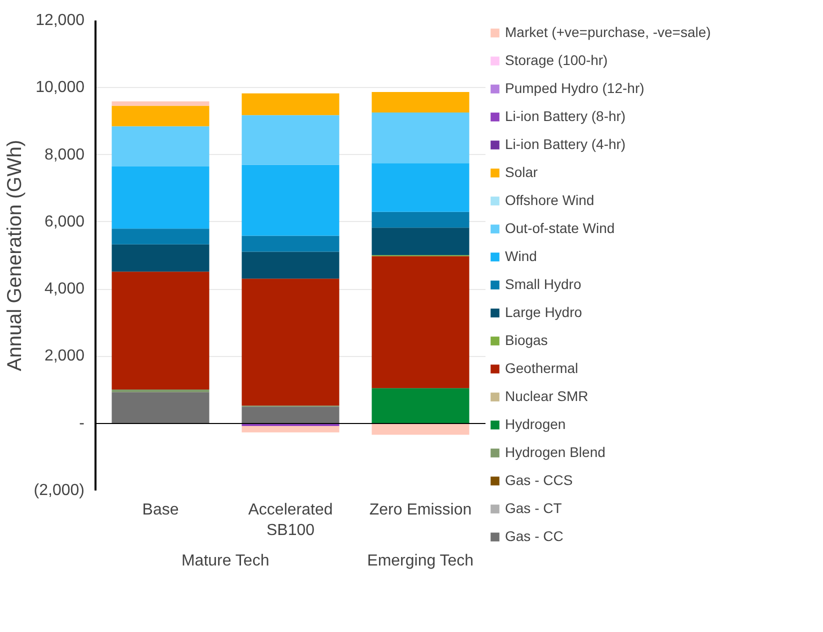 This screenshot has width=823, height=632. What do you see at coordinates (64, 155) in the screenshot?
I see `y-tick-label: 8,000` at bounding box center [64, 155].